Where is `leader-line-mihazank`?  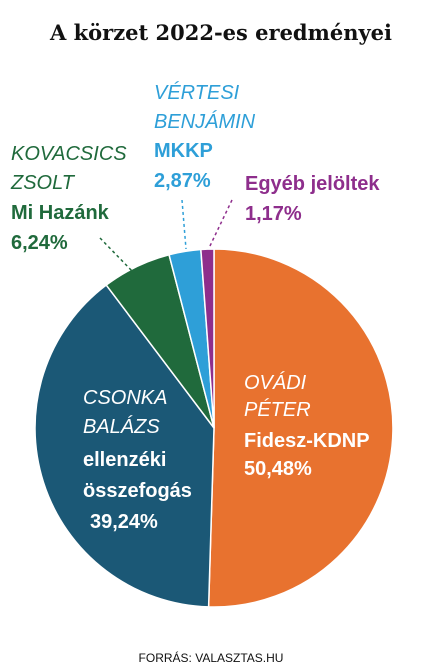
leader-line-mihazank is located at coordinates (116, 254).